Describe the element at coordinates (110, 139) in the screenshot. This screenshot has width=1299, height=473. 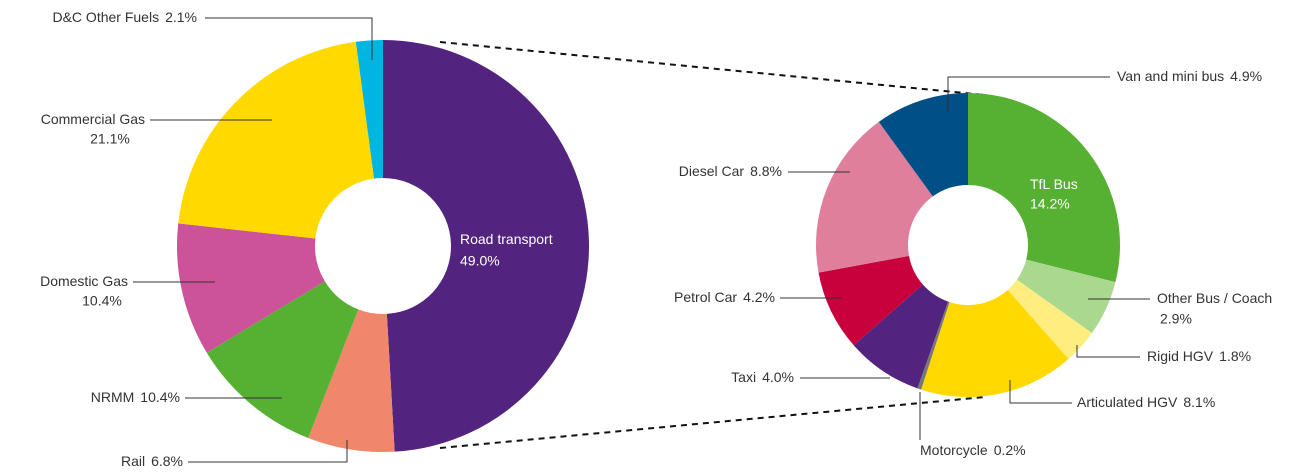
I see `slice-label-value: 21.1%` at that location.